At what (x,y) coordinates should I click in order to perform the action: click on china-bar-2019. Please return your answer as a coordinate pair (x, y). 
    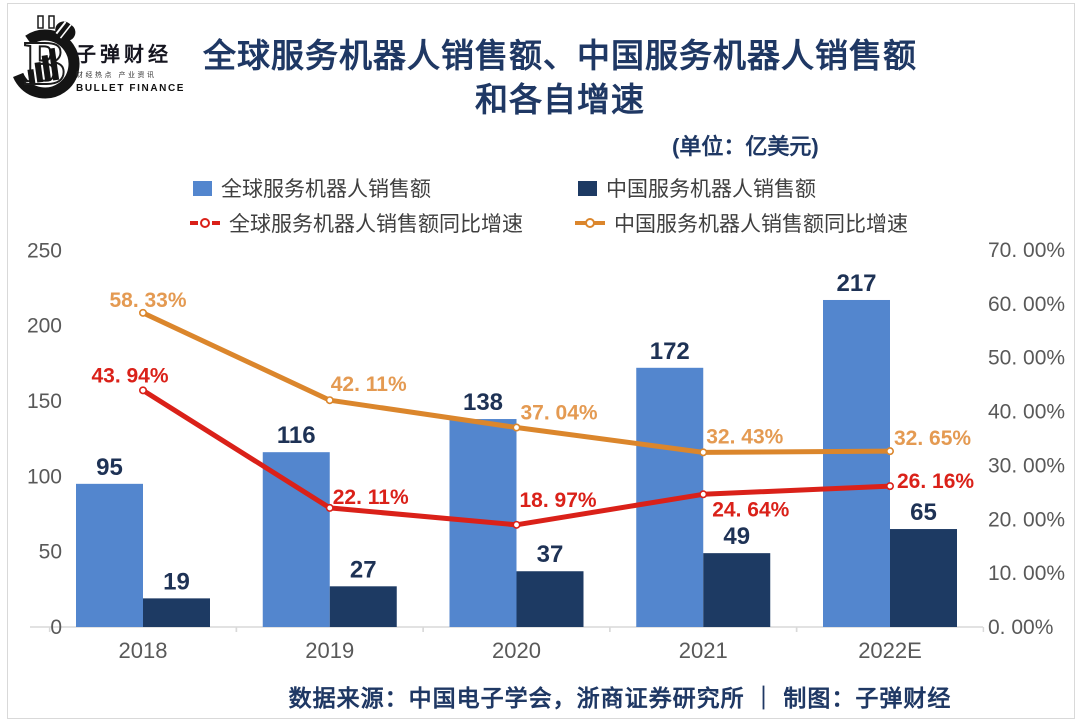
    Looking at the image, I should click on (363, 606).